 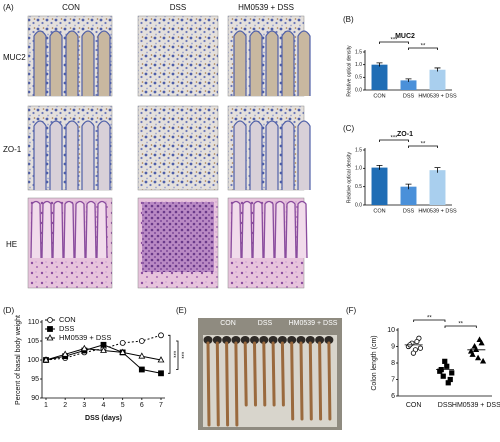 I want to click on column-header: CON, so click(x=71, y=7).